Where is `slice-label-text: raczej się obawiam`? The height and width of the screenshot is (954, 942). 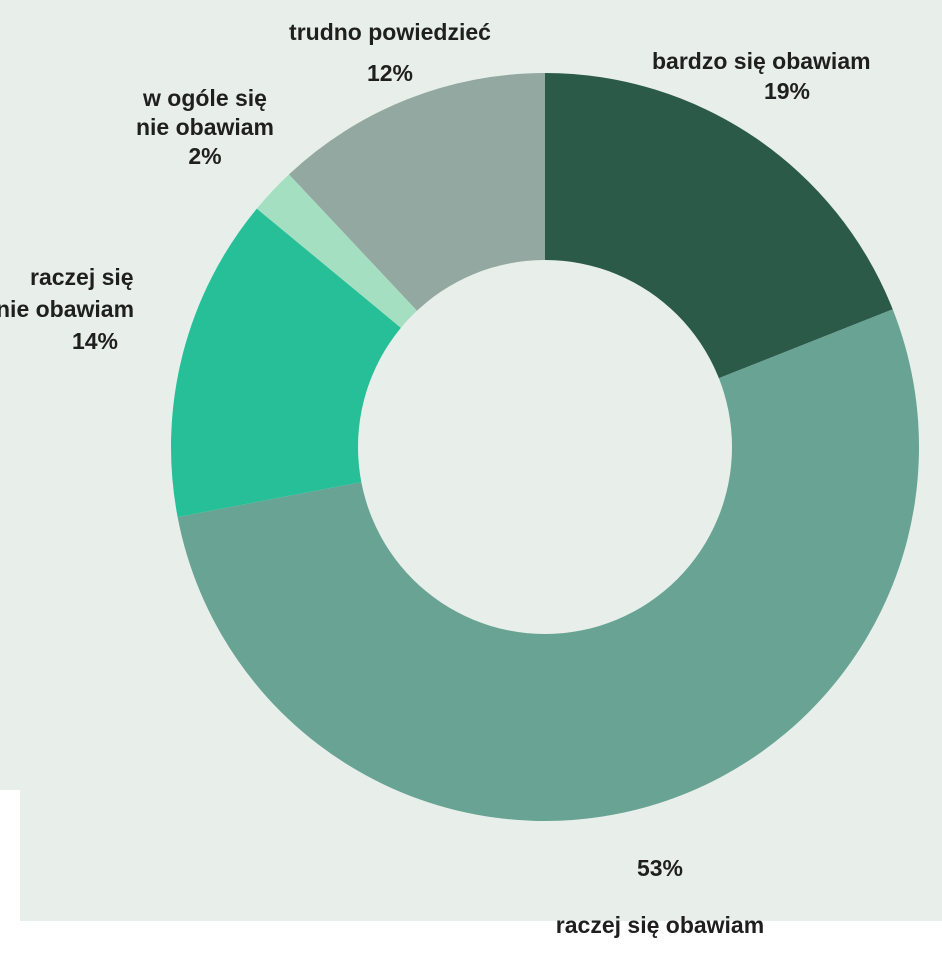
slice-label-text: raczej się obawiam is located at coordinates (660, 925).